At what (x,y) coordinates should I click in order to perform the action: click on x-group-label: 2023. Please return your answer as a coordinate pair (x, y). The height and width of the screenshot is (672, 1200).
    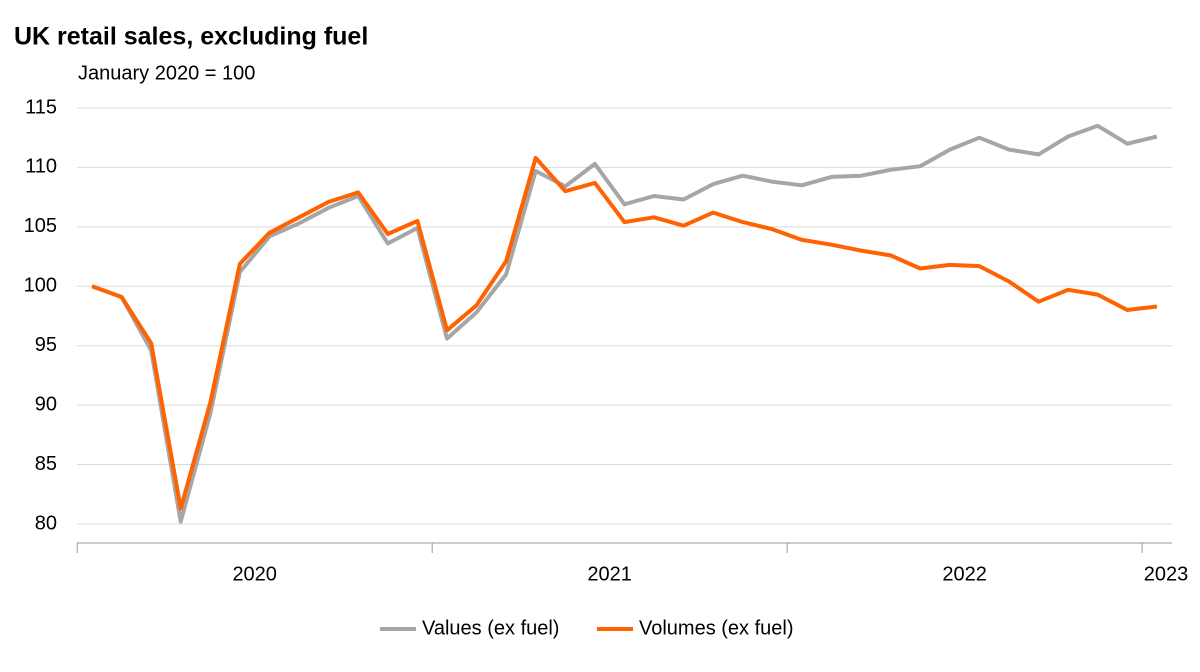
    Looking at the image, I should click on (1166, 574).